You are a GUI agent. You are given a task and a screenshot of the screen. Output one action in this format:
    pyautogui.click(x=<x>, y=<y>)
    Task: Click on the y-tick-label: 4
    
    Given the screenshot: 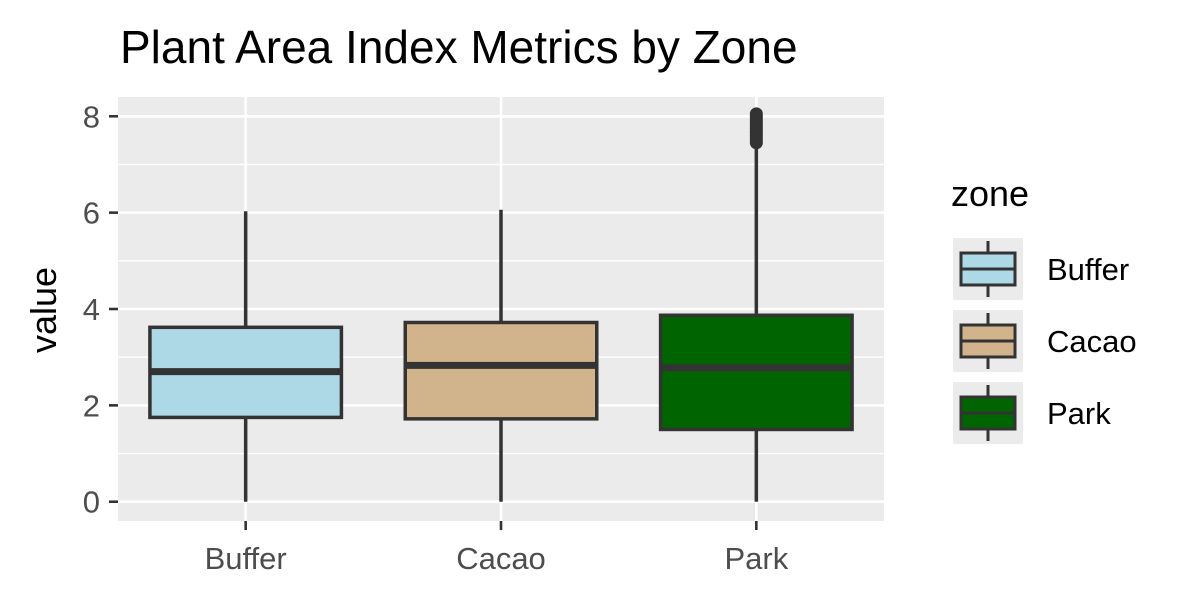 What is the action you would take?
    pyautogui.click(x=91, y=309)
    